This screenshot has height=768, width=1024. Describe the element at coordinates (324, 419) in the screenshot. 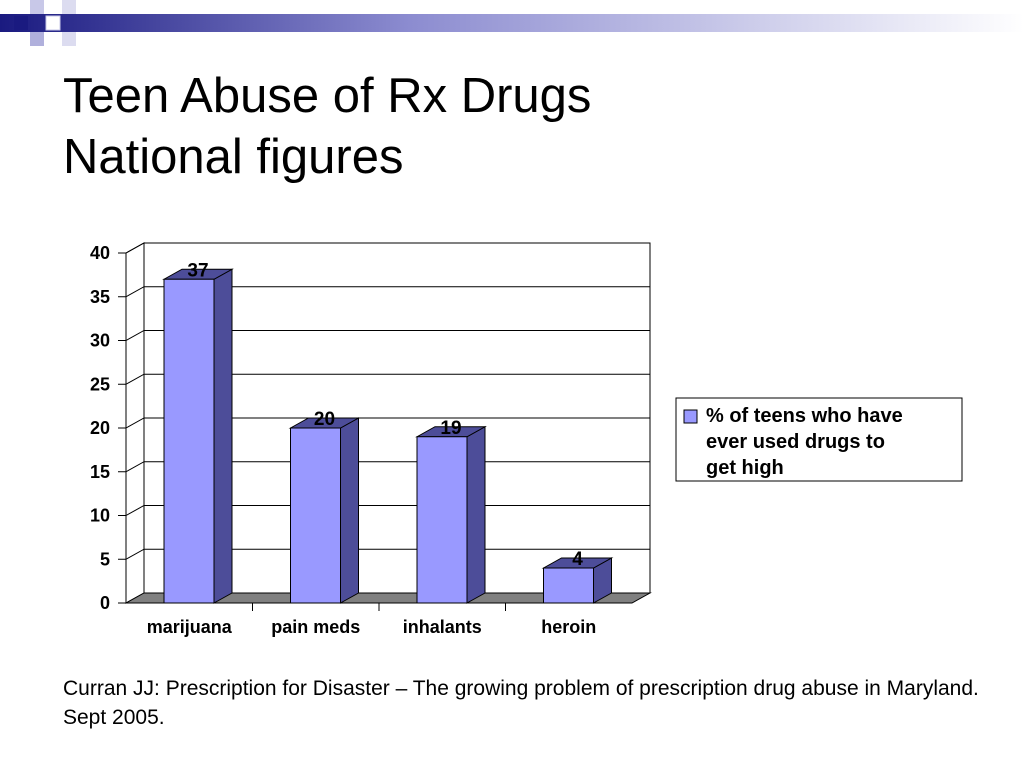

I see `data-label: 20` at that location.